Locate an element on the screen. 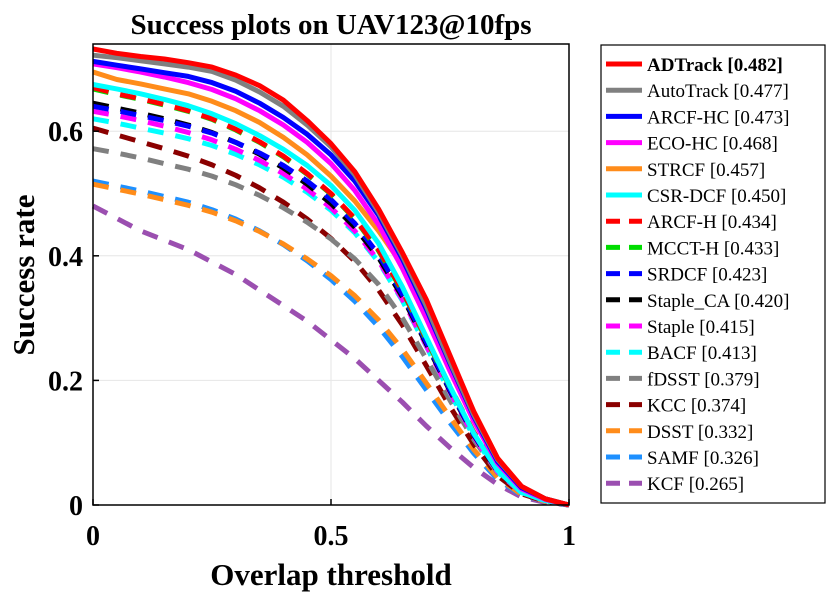 This screenshot has height=592, width=830. legend-label-dsst: DSST [0.332] is located at coordinates (700, 432).